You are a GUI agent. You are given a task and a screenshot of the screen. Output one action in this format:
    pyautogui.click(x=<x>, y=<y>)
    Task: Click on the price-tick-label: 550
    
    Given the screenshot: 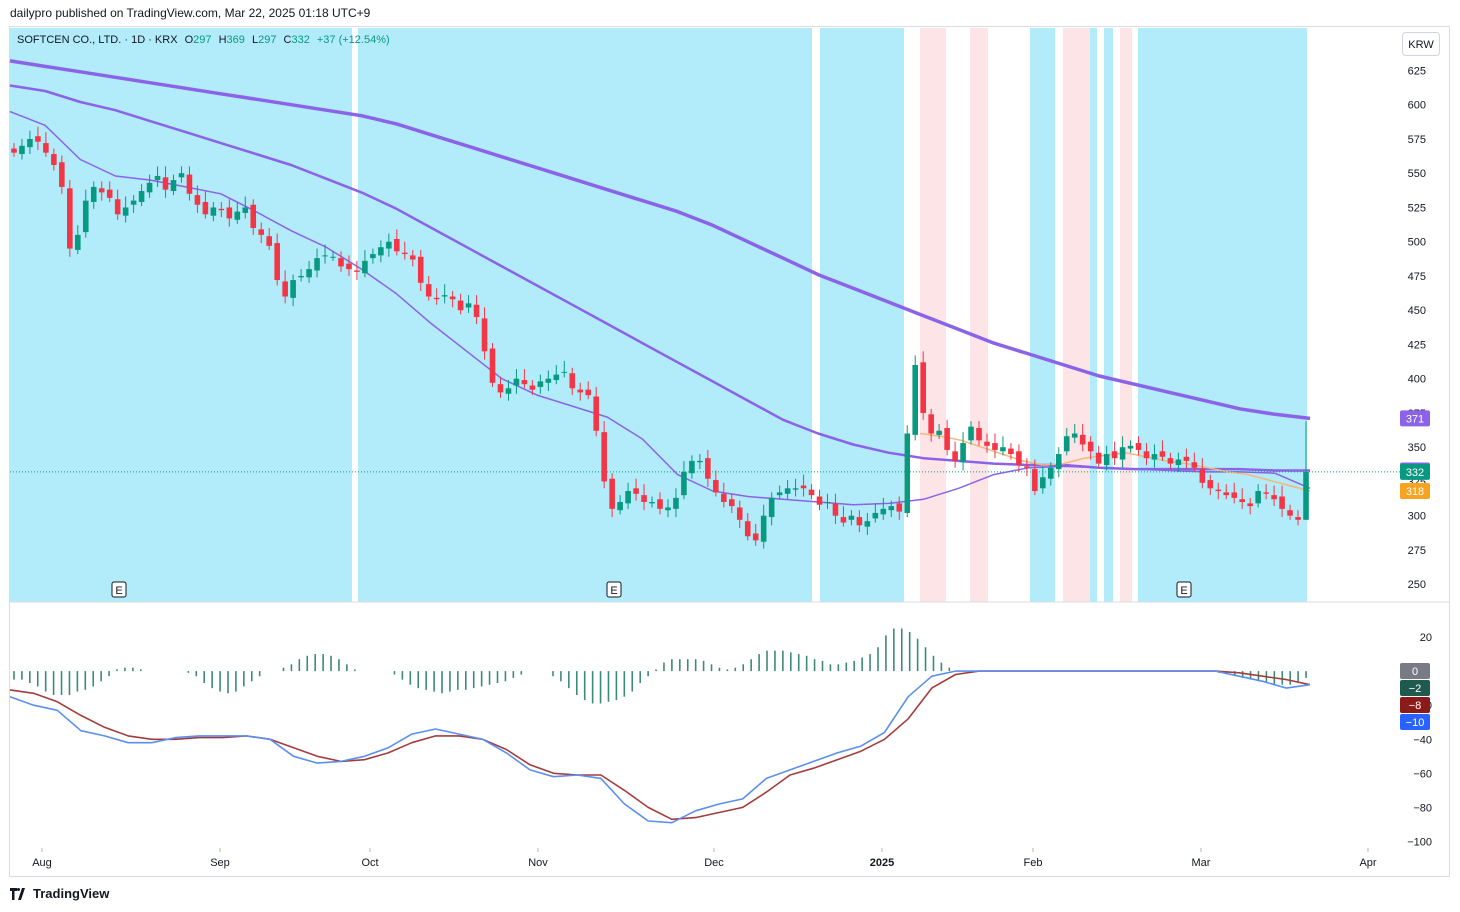 What is the action you would take?
    pyautogui.click(x=1417, y=174)
    